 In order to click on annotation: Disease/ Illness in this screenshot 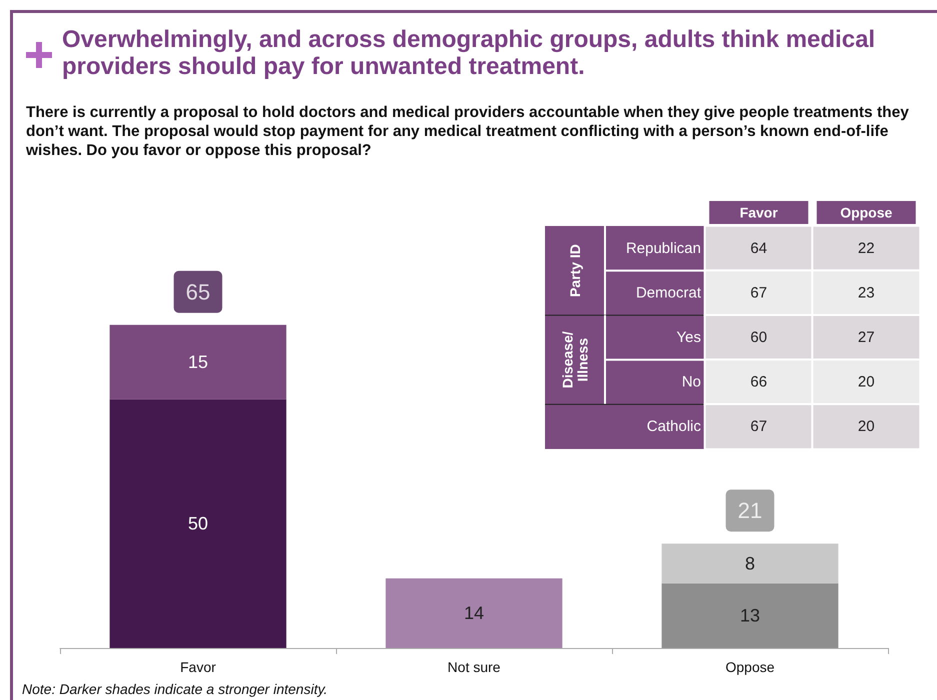, I will do `click(575, 359)`.